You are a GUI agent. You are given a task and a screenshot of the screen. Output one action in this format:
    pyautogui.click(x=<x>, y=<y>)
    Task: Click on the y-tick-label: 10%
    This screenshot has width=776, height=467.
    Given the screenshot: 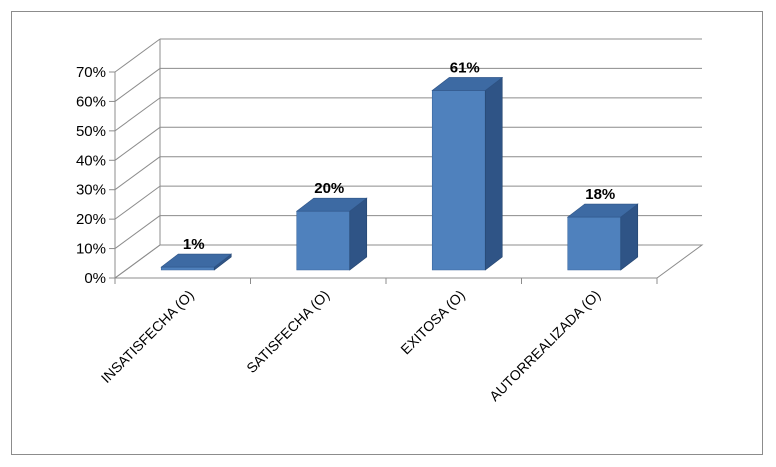 What is the action you would take?
    pyautogui.click(x=91, y=249)
    